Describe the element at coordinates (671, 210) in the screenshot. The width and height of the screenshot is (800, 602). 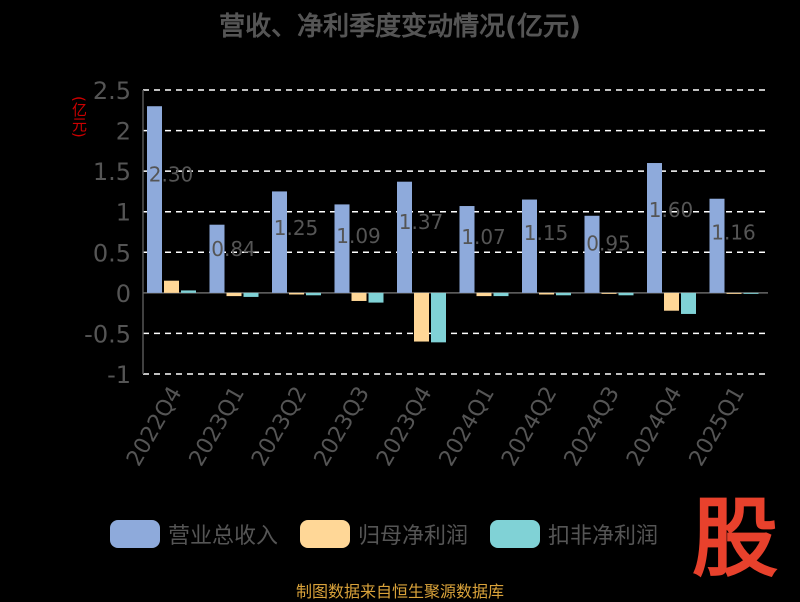
I see `data-label: 1.60` at that location.